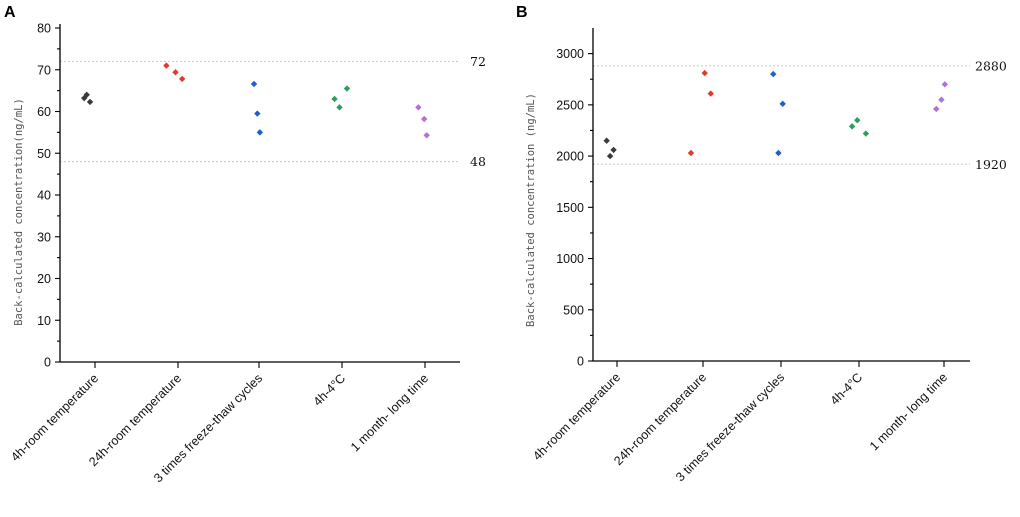 This screenshot has height=517, width=1020. Describe the element at coordinates (44, 70) in the screenshot. I see `panel-a-y-tick-label: 70` at that location.